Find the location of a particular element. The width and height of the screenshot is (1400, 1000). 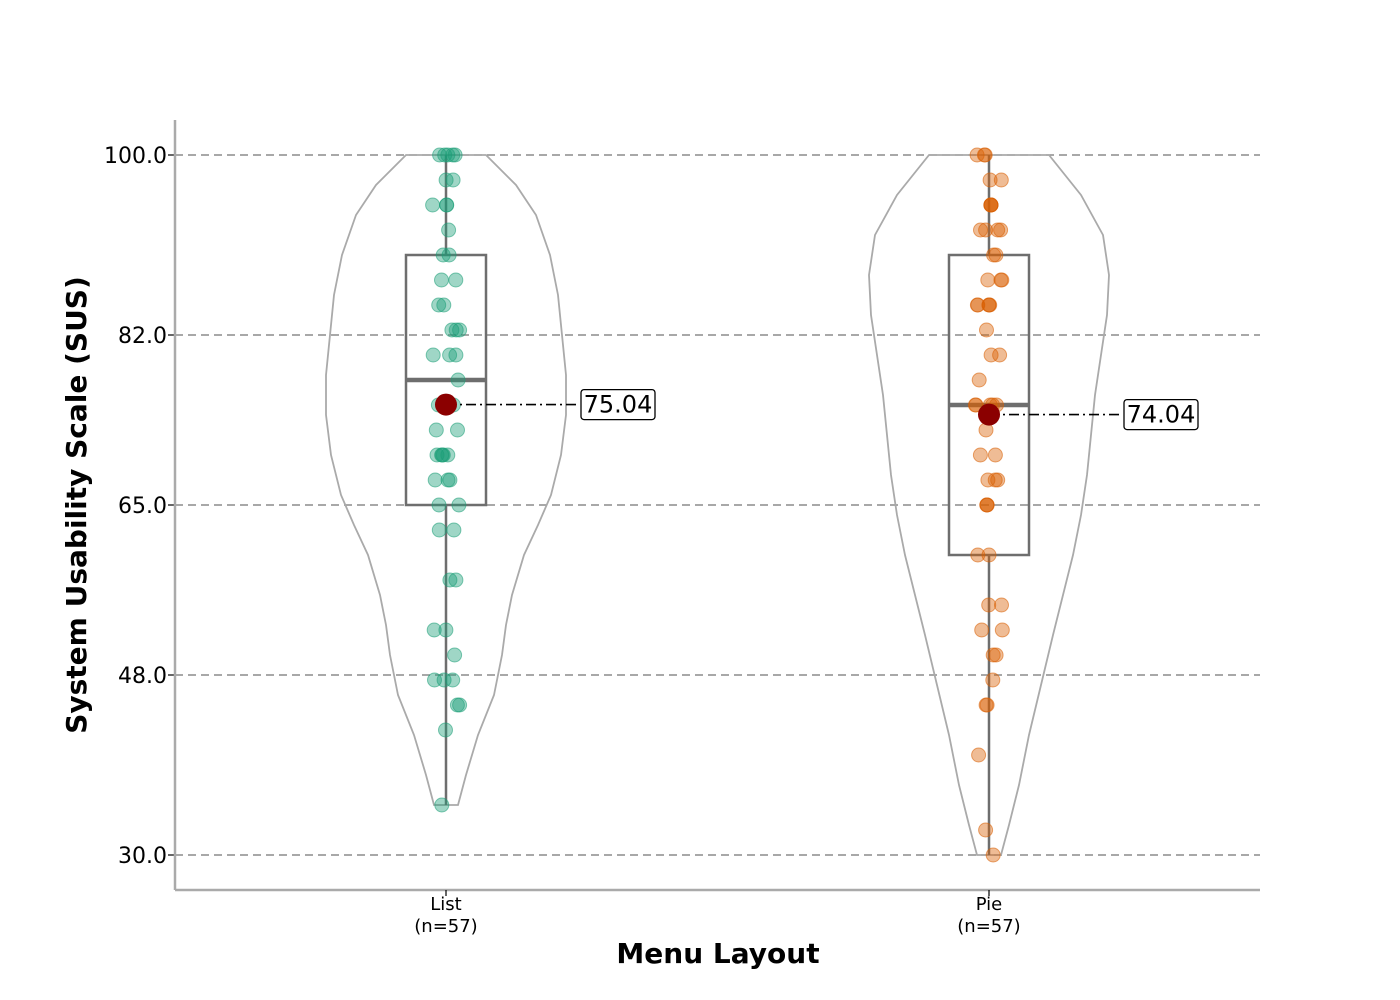

x-tick-count-list: (n=57) is located at coordinates (445, 926).